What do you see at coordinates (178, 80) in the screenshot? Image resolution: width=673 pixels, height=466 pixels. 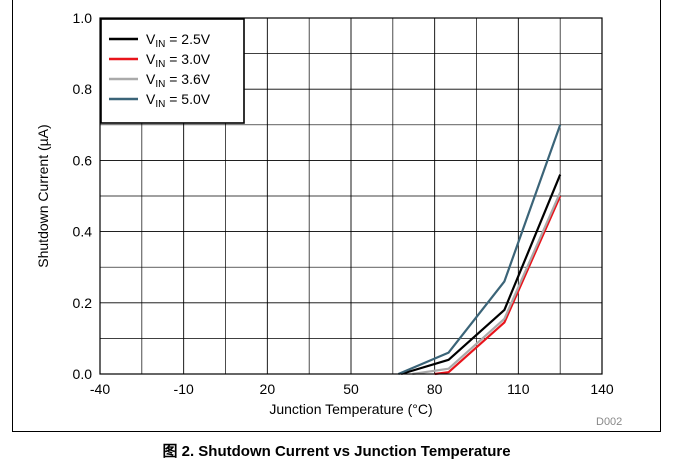 I see `legend-label: VIN = 3.6V` at bounding box center [178, 80].